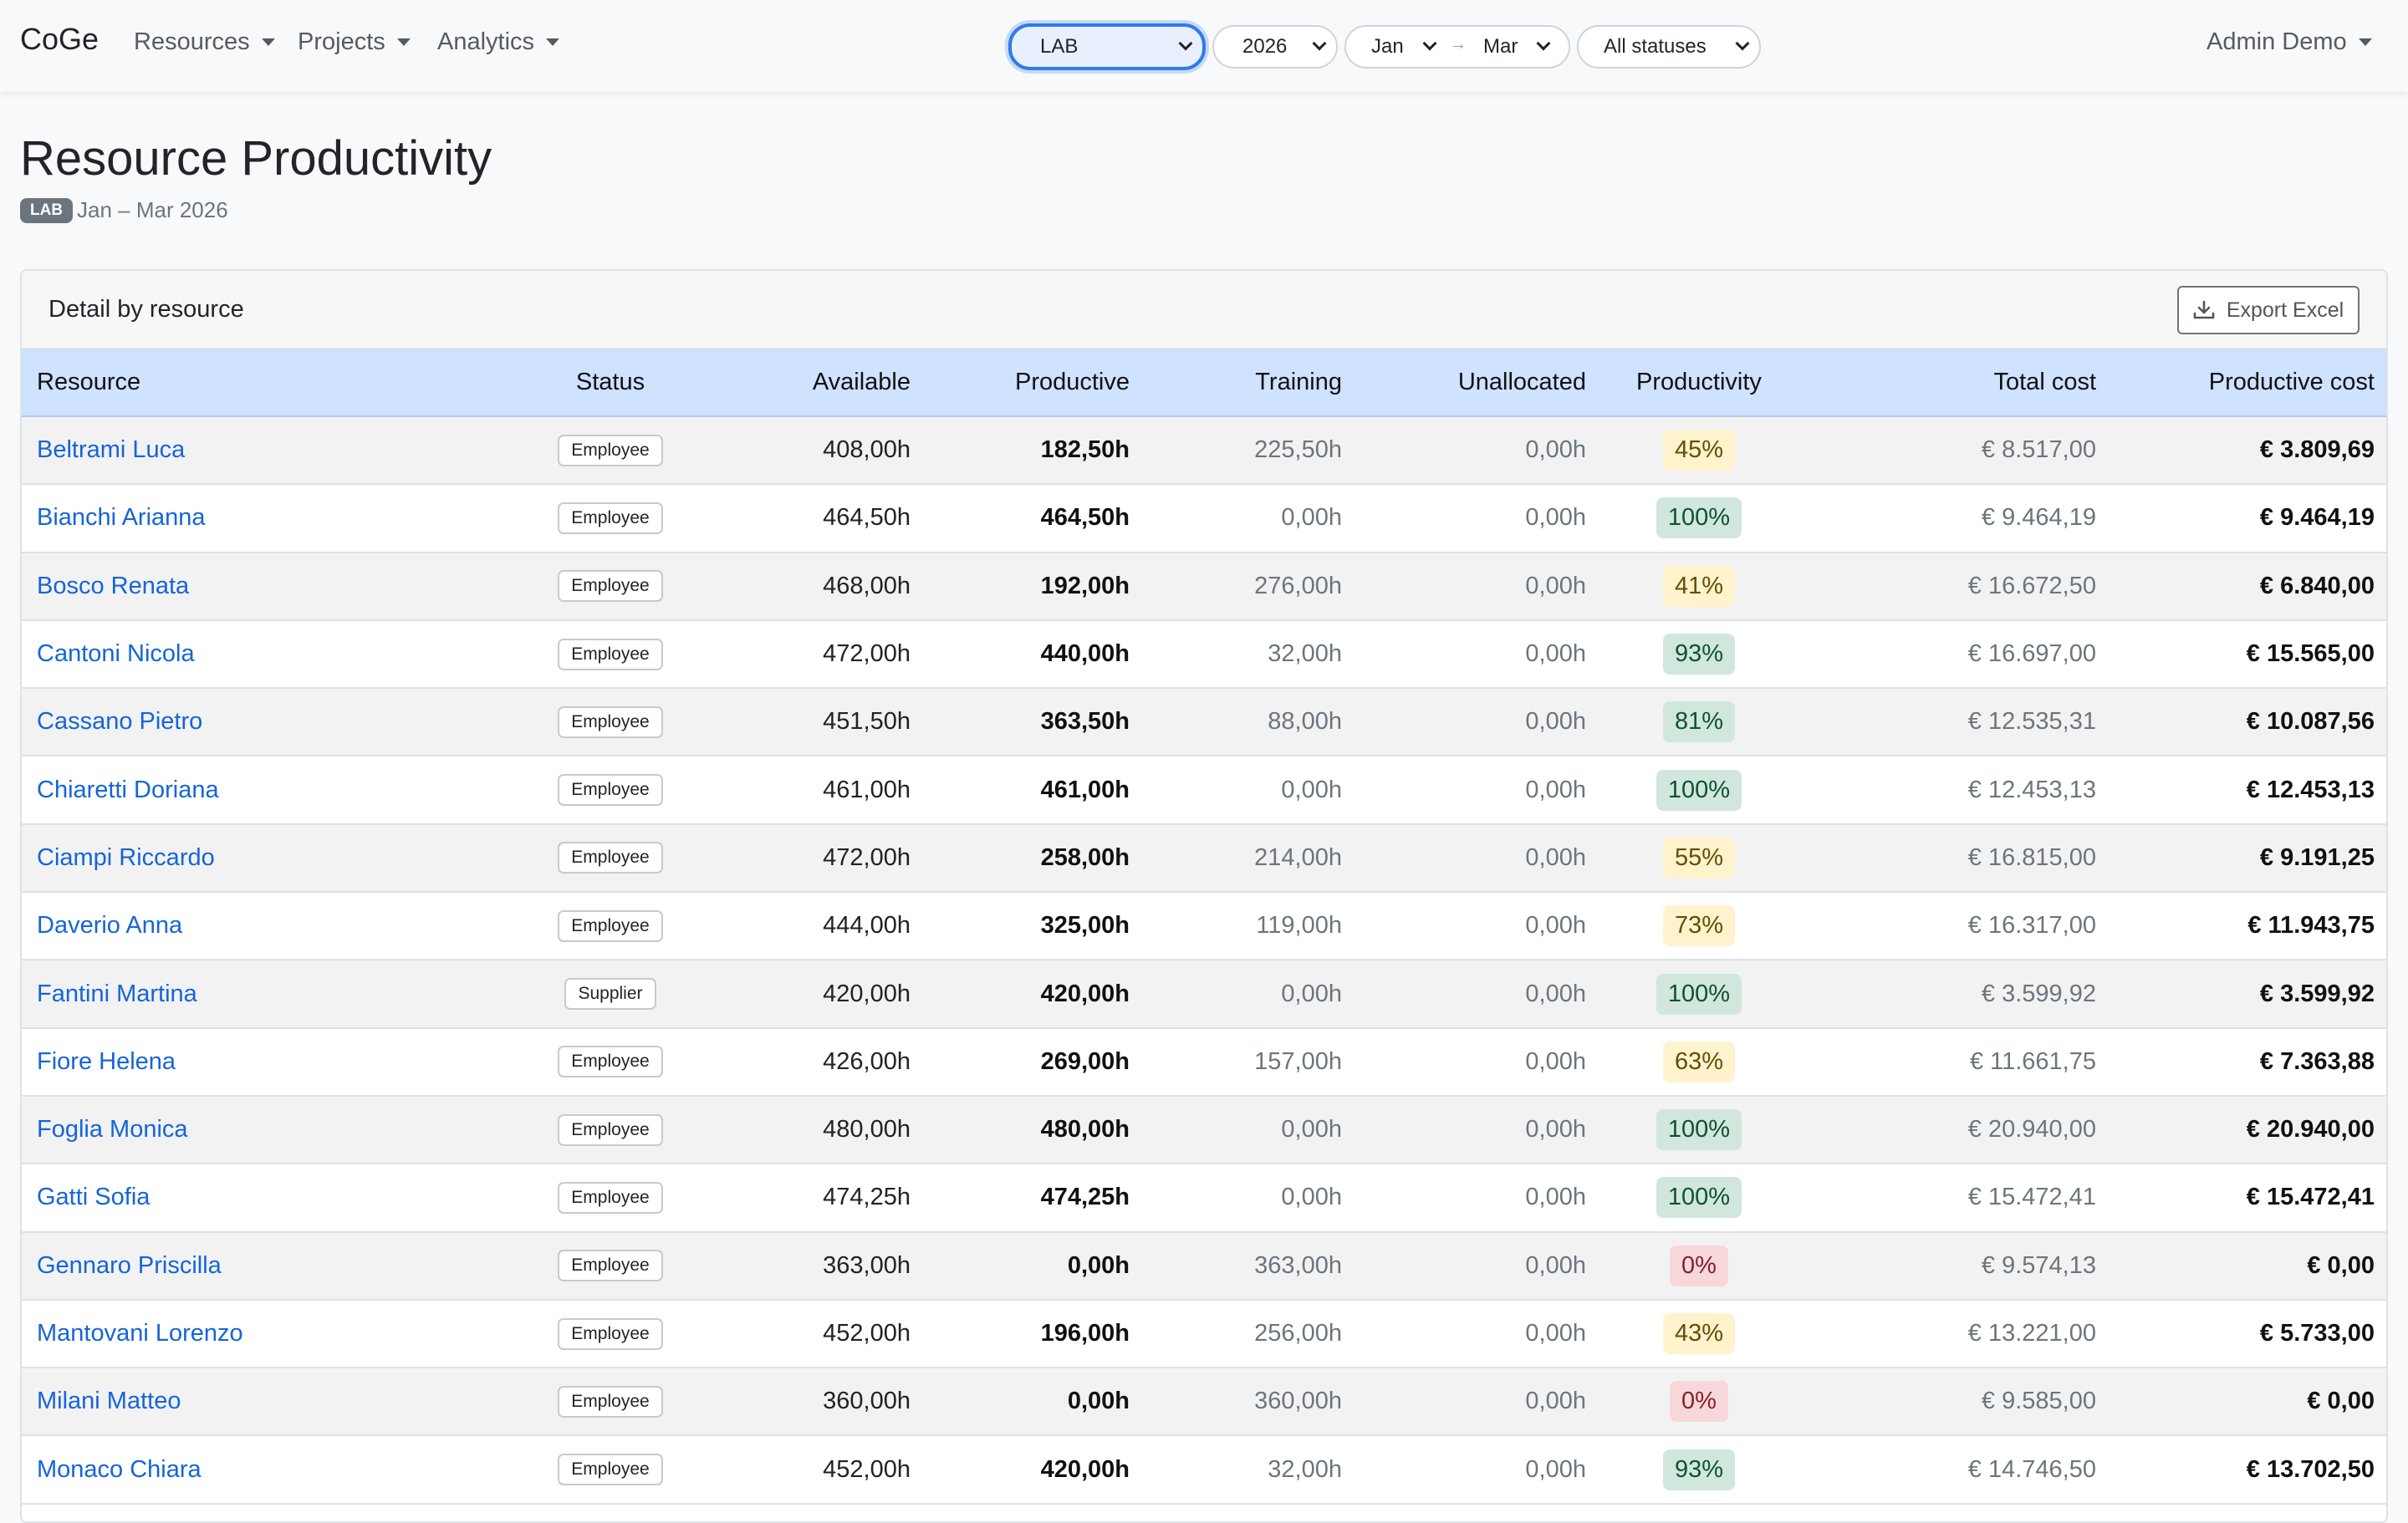 The height and width of the screenshot is (1523, 2408). I want to click on nav-menu-label: Analytics, so click(486, 41).